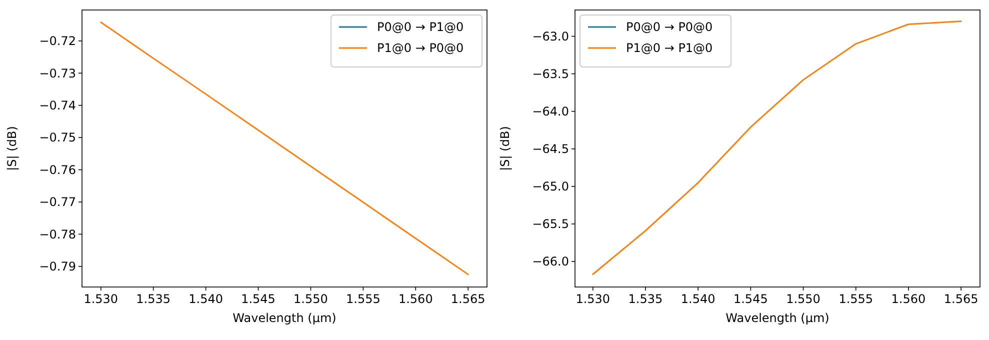 The width and height of the screenshot is (989, 340). What do you see at coordinates (420, 48) in the screenshot?
I see `legend-label: P1@0 → P0@0` at bounding box center [420, 48].